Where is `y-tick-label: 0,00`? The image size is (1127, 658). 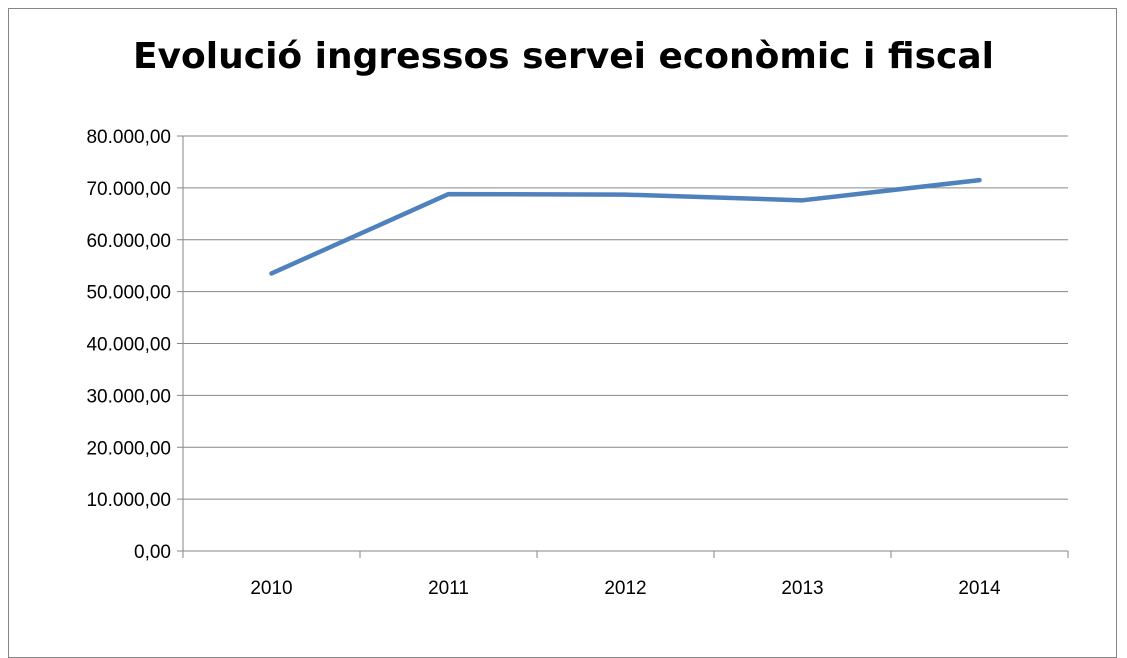
y-tick-label: 0,00 is located at coordinates (152, 552).